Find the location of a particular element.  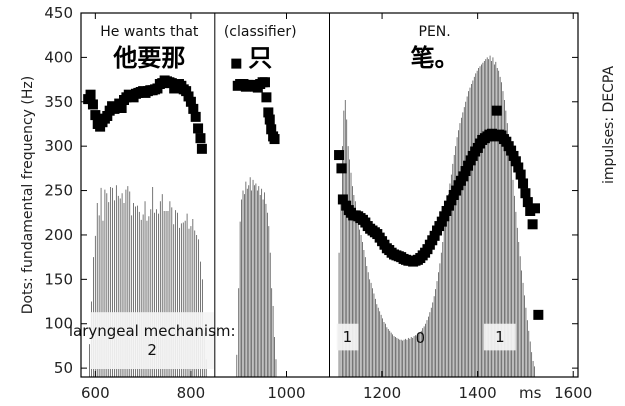

y-tick-label-8: 450 is located at coordinates (58, 13).